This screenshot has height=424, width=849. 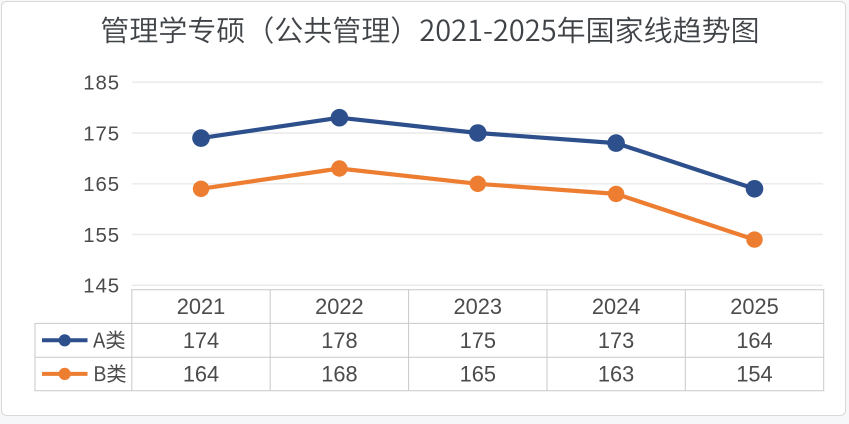 What do you see at coordinates (478, 306) in the screenshot?
I see `svg-text: 2023` at bounding box center [478, 306].